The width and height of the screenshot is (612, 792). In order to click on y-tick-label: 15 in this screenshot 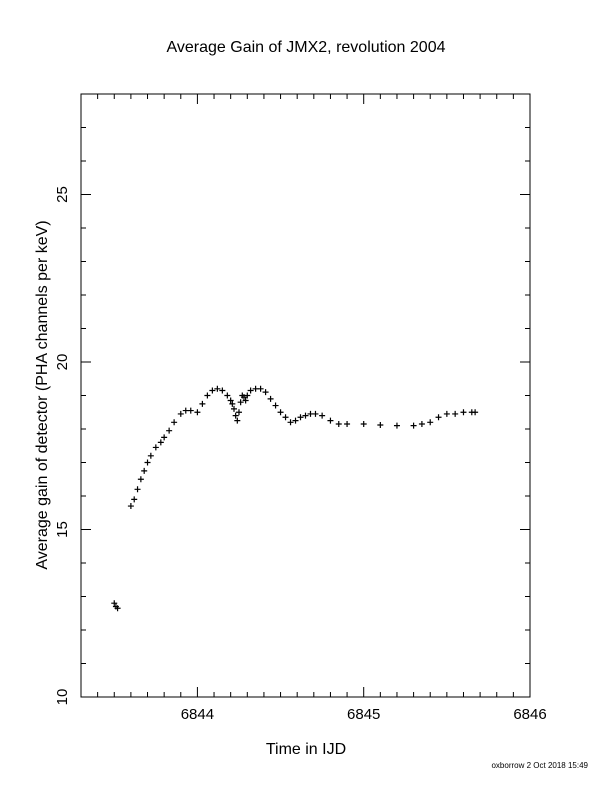, I will do `click(62, 529)`.